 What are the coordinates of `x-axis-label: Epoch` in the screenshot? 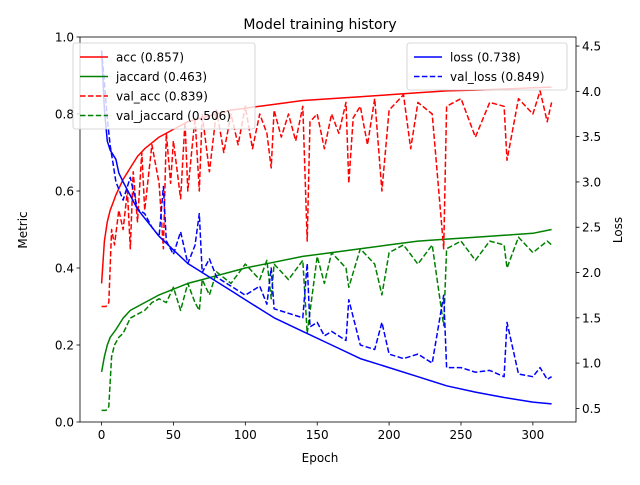 It's located at (320, 458).